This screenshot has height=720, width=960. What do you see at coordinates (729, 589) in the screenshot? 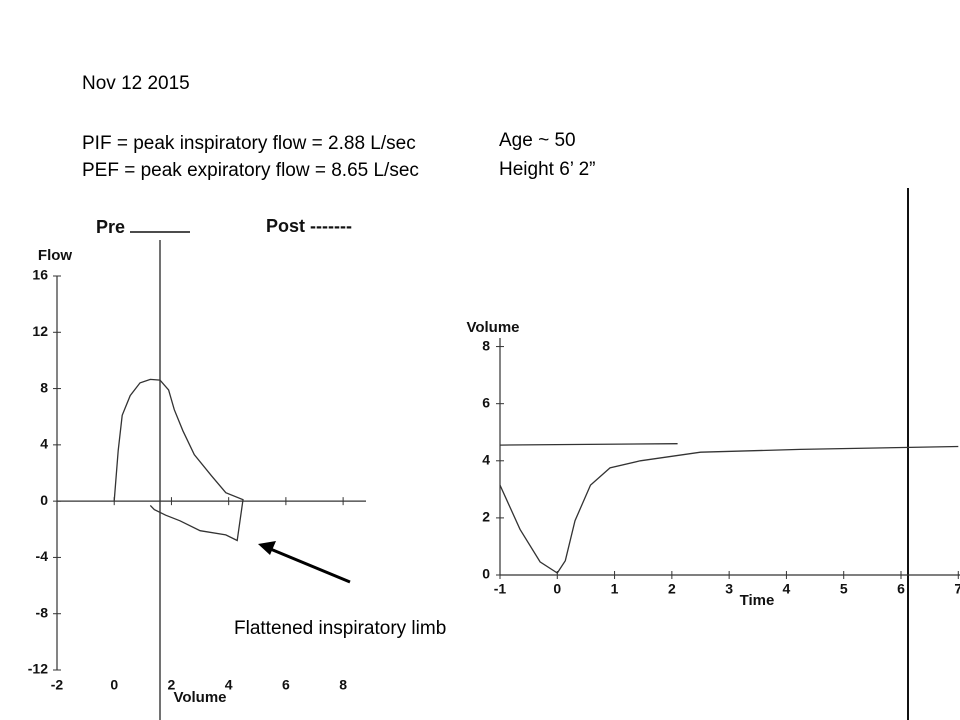
I see `x-tick-label: 3` at bounding box center [729, 589].